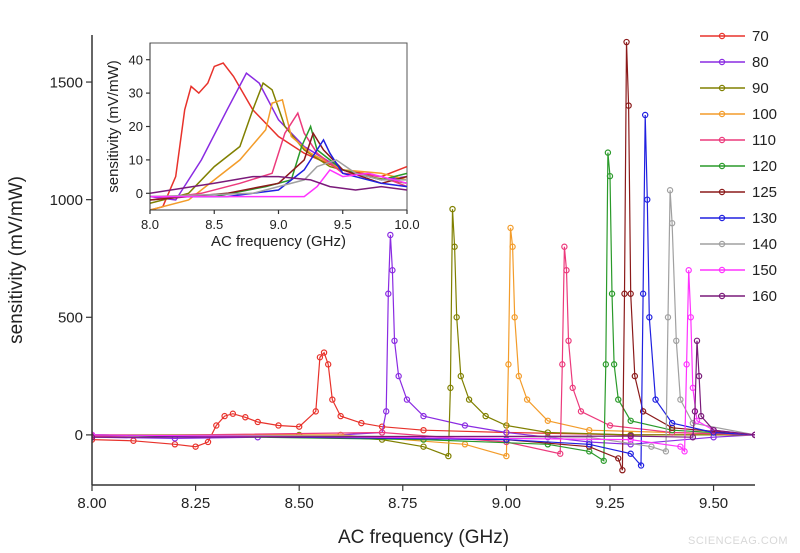 The image size is (800, 553). I want to click on main-x-tick-label: 8.00, so click(91, 503).